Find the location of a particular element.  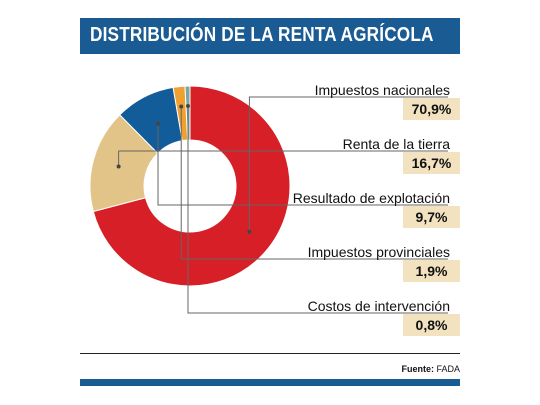

label-costos-de-intervencion: Costos de intervención is located at coordinates (378, 306).